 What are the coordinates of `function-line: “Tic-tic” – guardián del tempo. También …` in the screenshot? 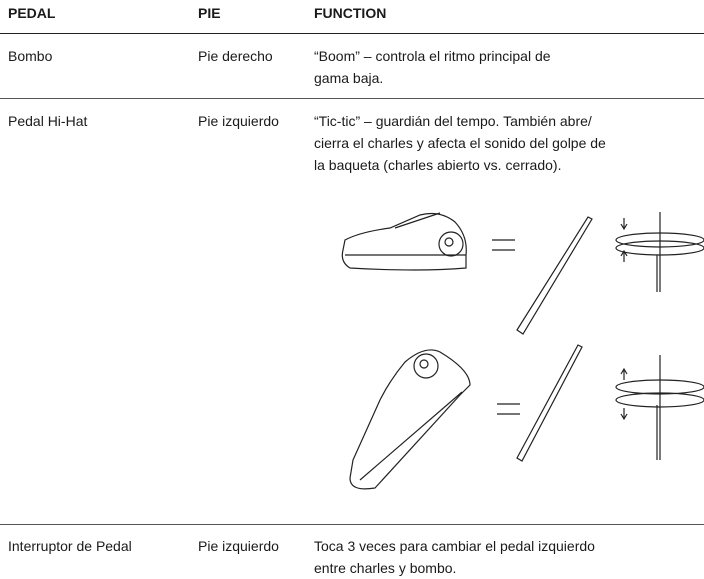 It's located at (453, 121).